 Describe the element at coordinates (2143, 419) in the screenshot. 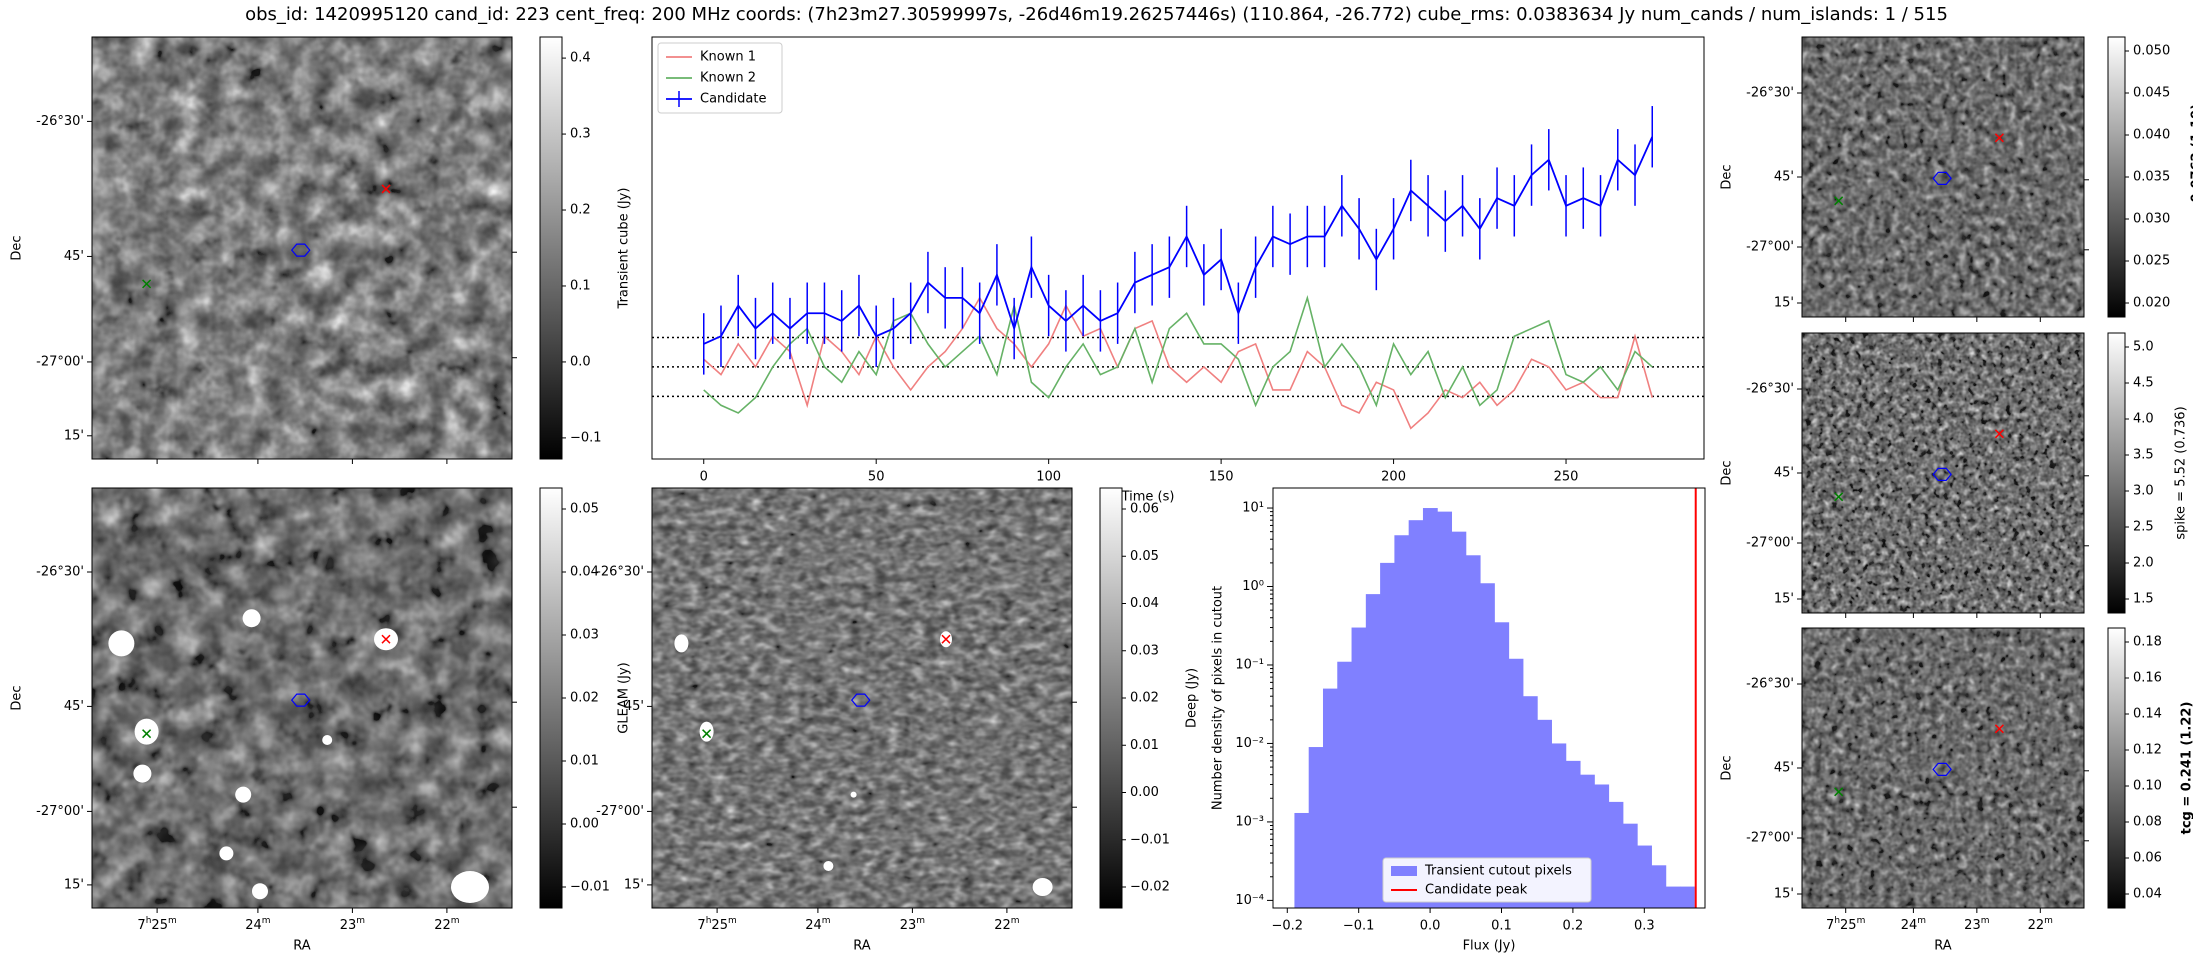

I see `spike-colorbar-tick-label: 4.0` at that location.